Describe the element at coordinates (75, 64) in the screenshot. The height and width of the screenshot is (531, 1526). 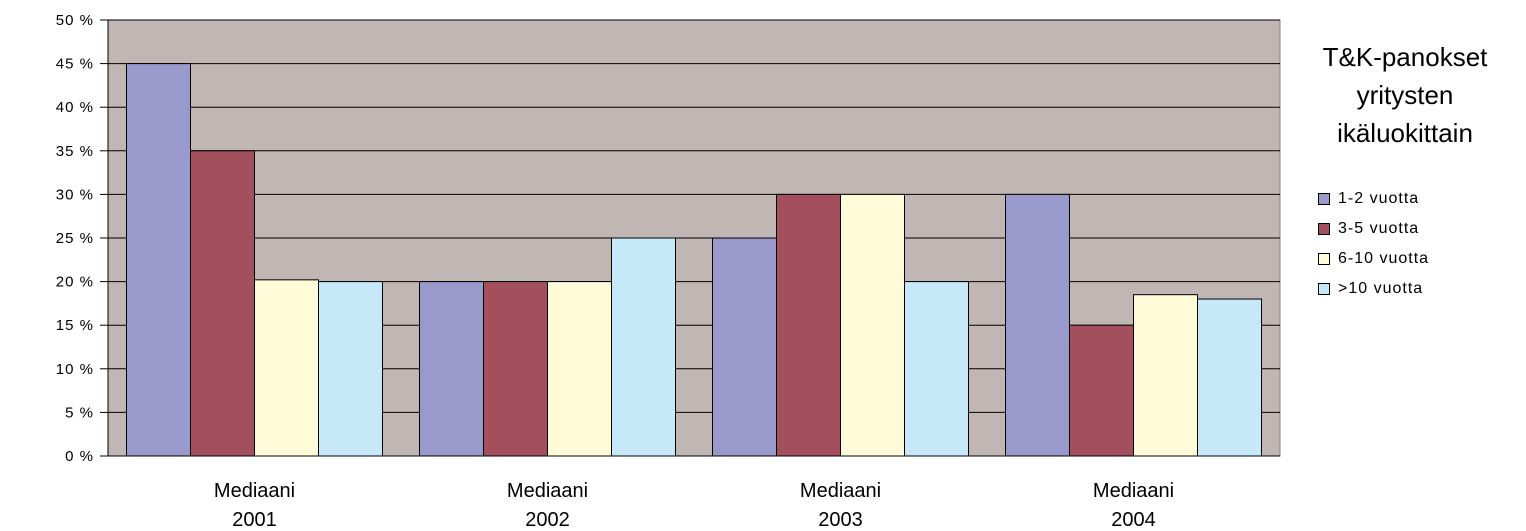
I see `y-tick-label: 45 %` at that location.